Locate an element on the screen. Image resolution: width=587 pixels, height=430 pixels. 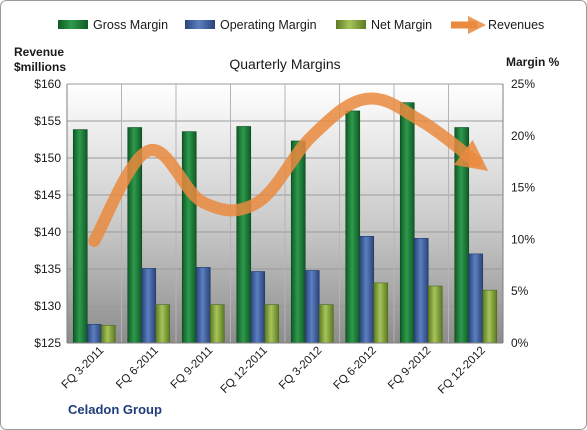
right-tick-label: 5% is located at coordinates (520, 291).